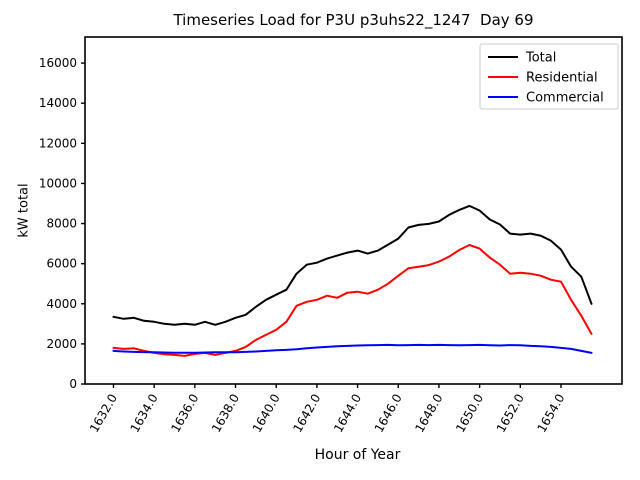 This screenshot has height=480, width=640. What do you see at coordinates (58, 63) in the screenshot?
I see `y-tick-label: 16000` at bounding box center [58, 63].